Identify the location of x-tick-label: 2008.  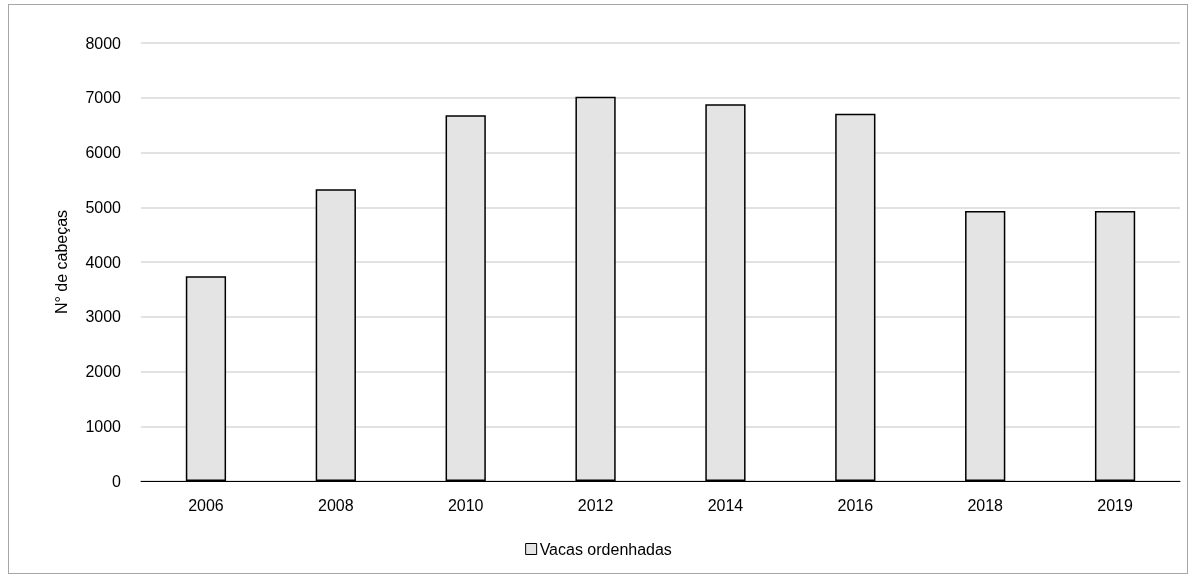
(336, 505).